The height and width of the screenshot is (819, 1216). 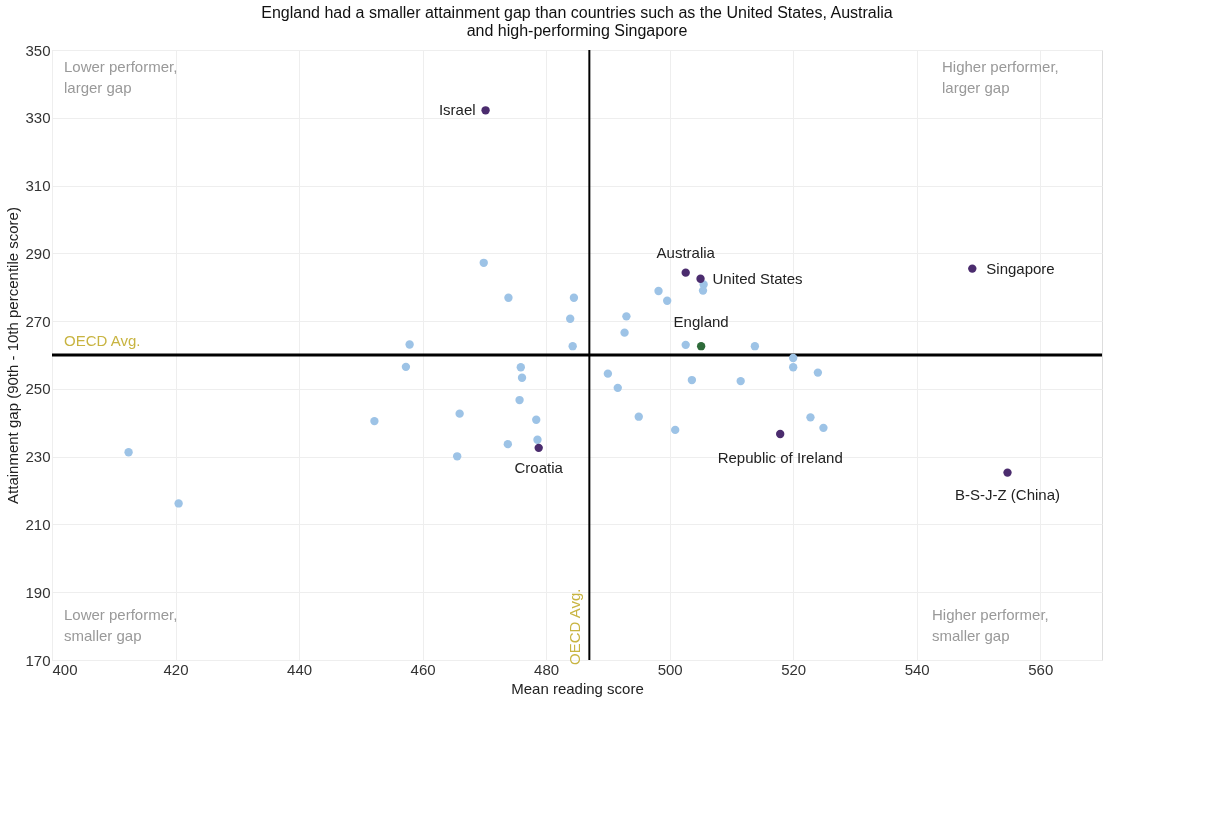 What do you see at coordinates (38, 50) in the screenshot?
I see `y-tick-label: 350` at bounding box center [38, 50].